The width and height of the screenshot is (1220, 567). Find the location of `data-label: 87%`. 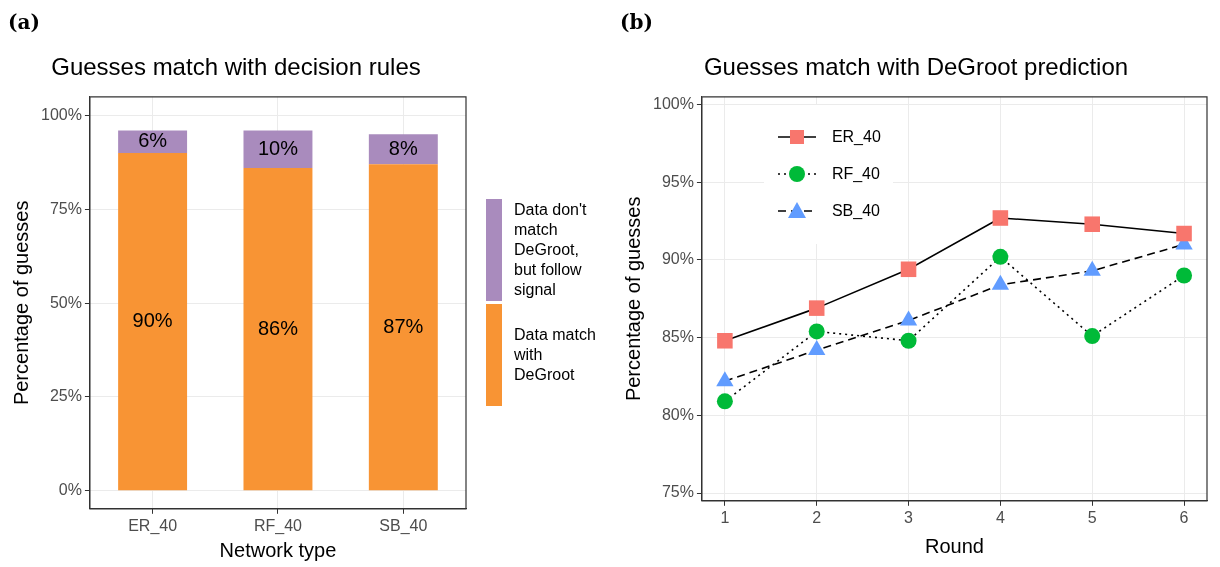

data-label: 87% is located at coordinates (403, 325).